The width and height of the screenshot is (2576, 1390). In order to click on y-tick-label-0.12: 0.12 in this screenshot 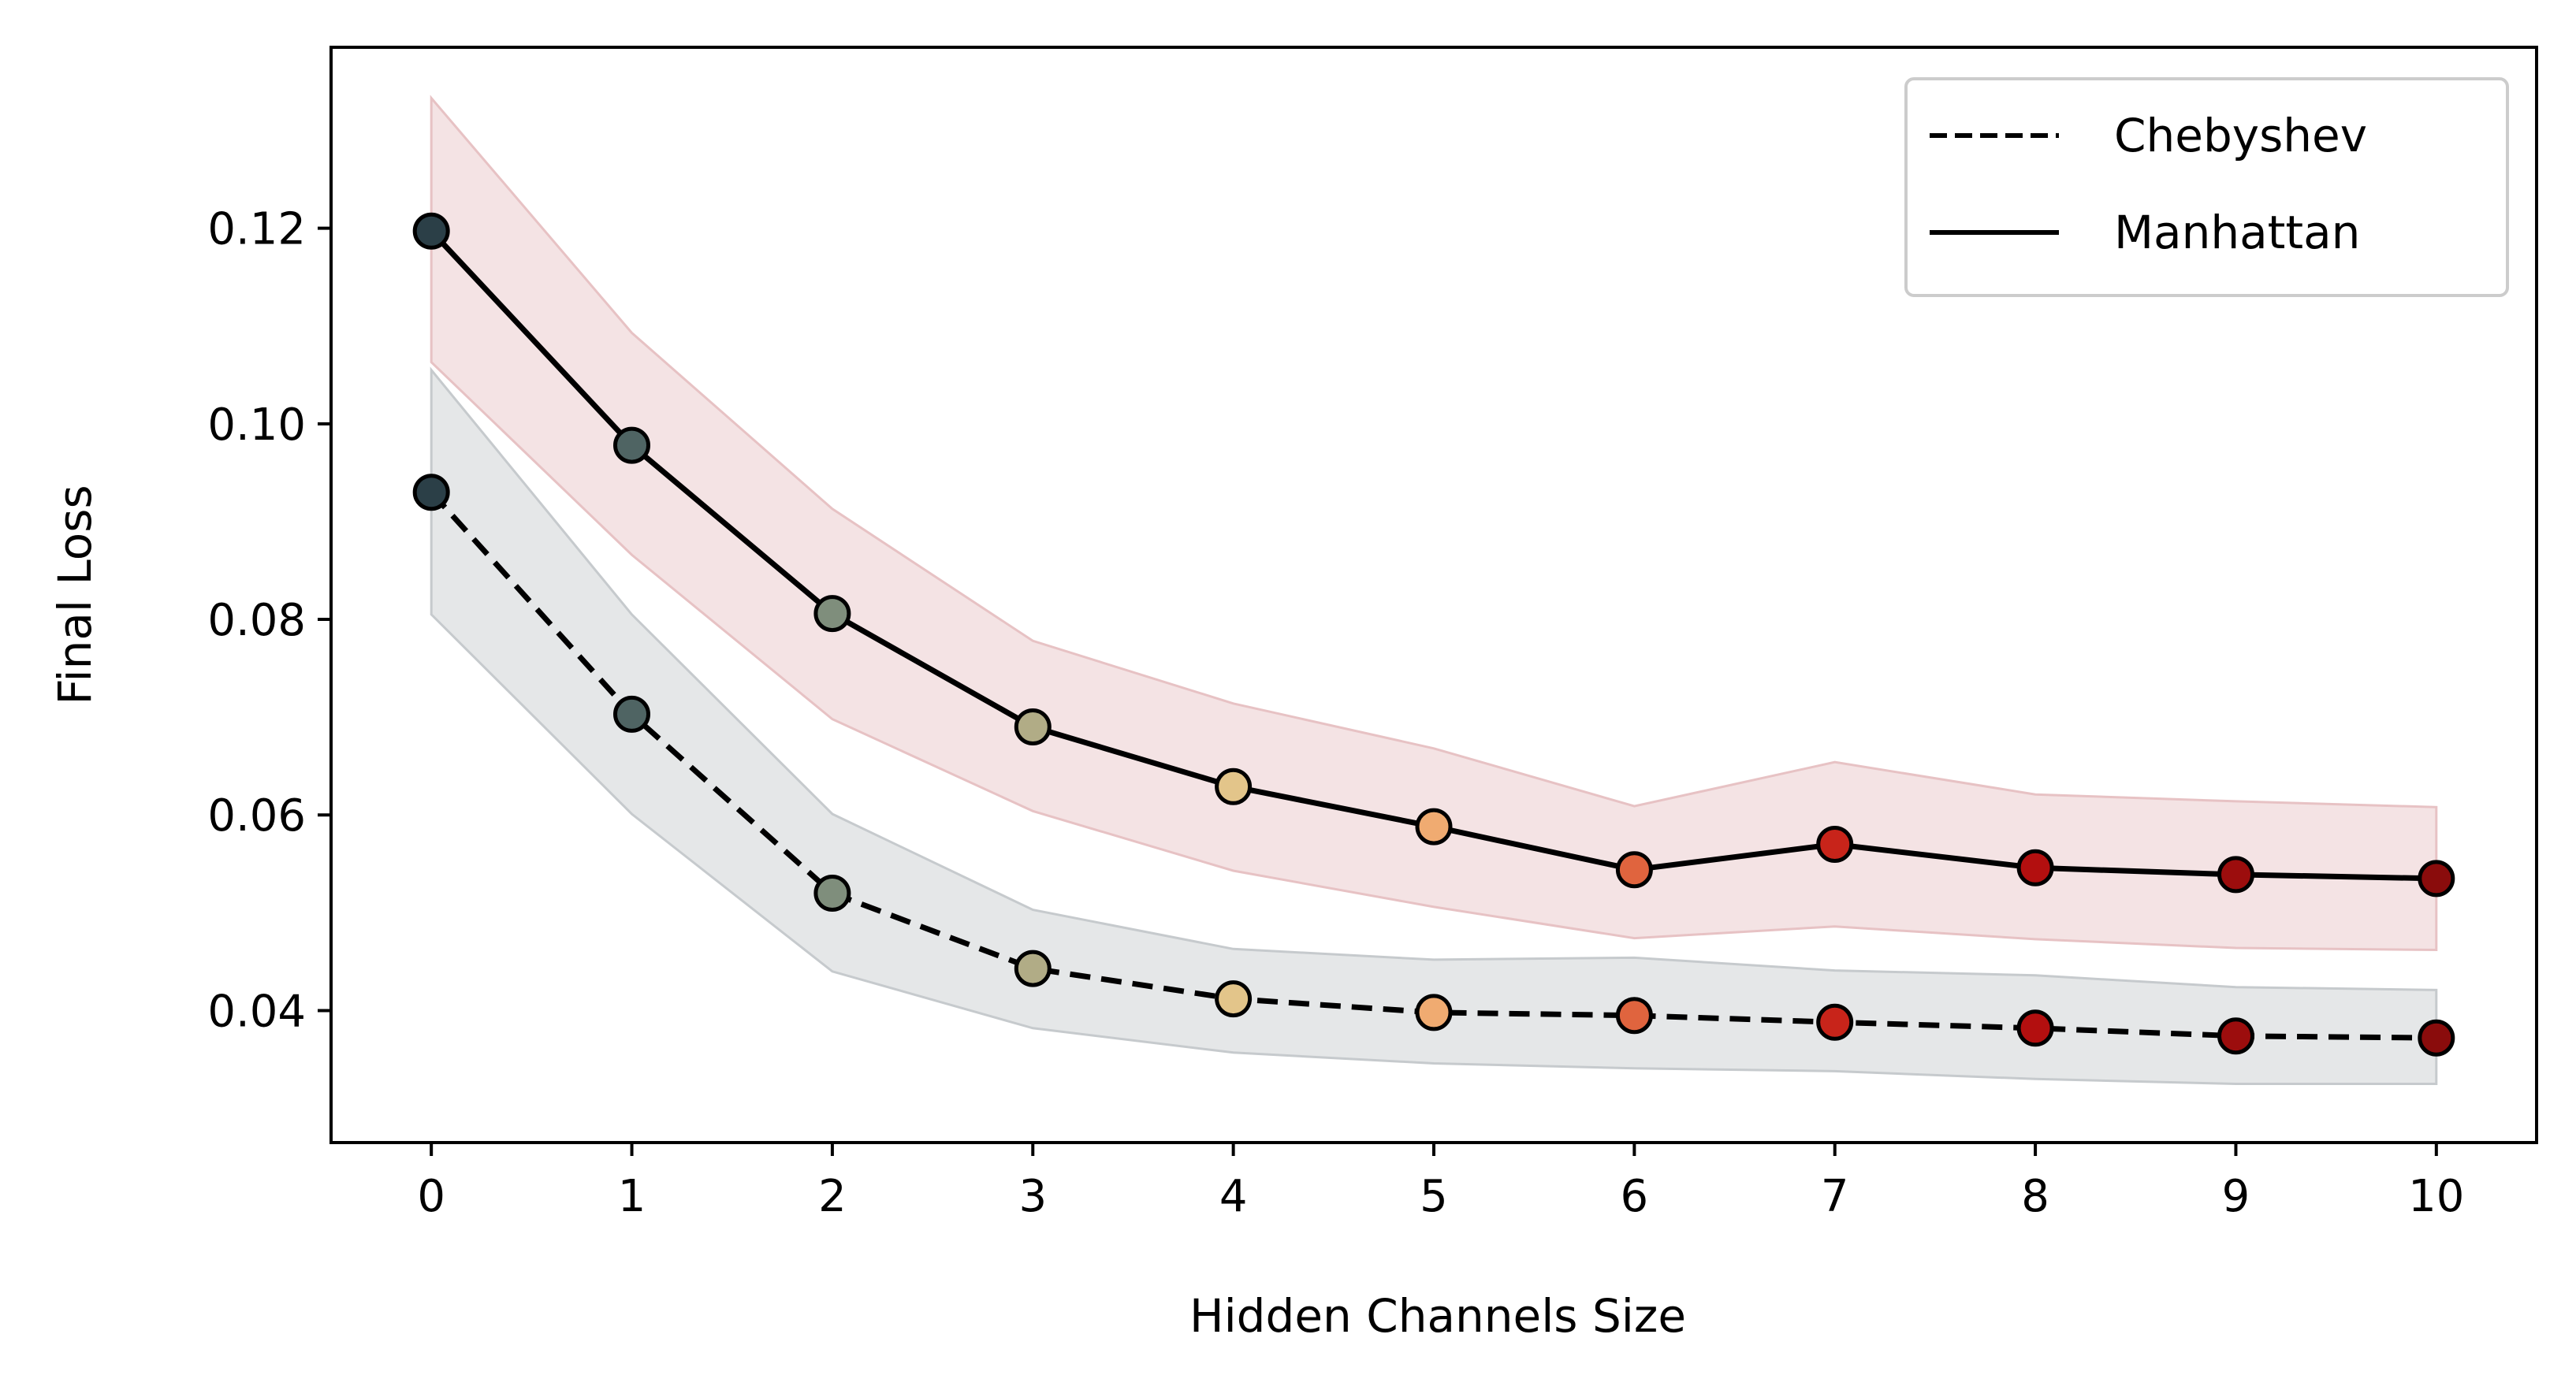, I will do `click(256, 229)`.